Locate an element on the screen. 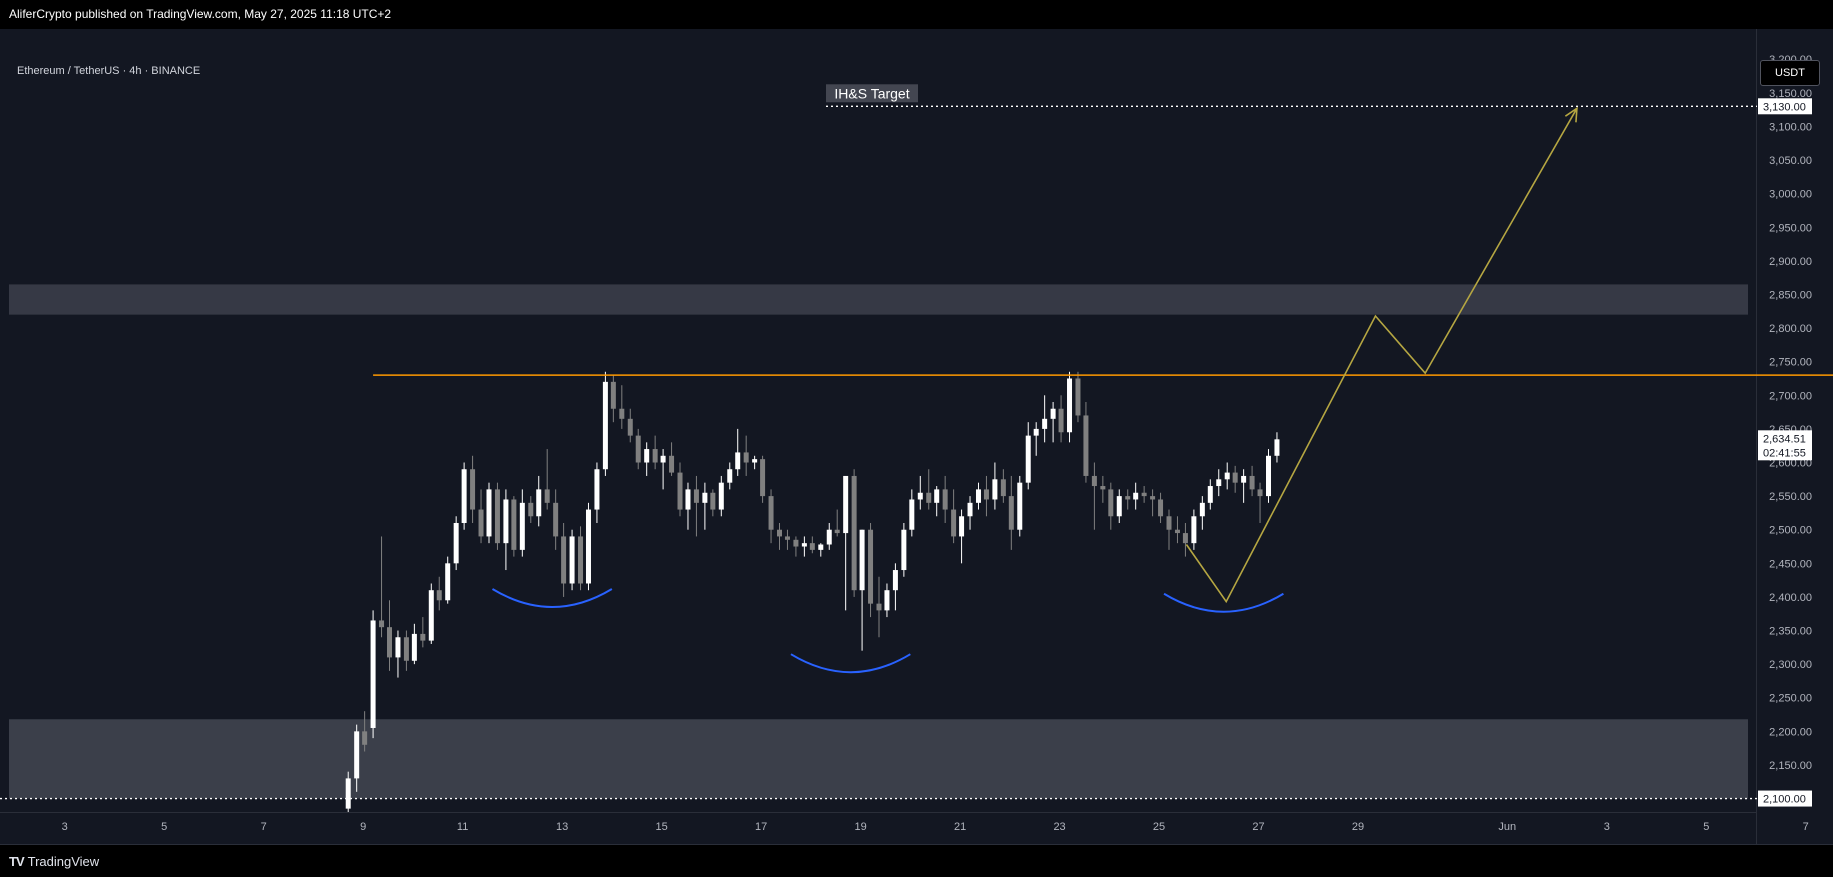 Image resolution: width=1833 pixels, height=877 pixels. symbol-info: Ethereum / TetherUS · 4h · BINANCE is located at coordinates (109, 71).